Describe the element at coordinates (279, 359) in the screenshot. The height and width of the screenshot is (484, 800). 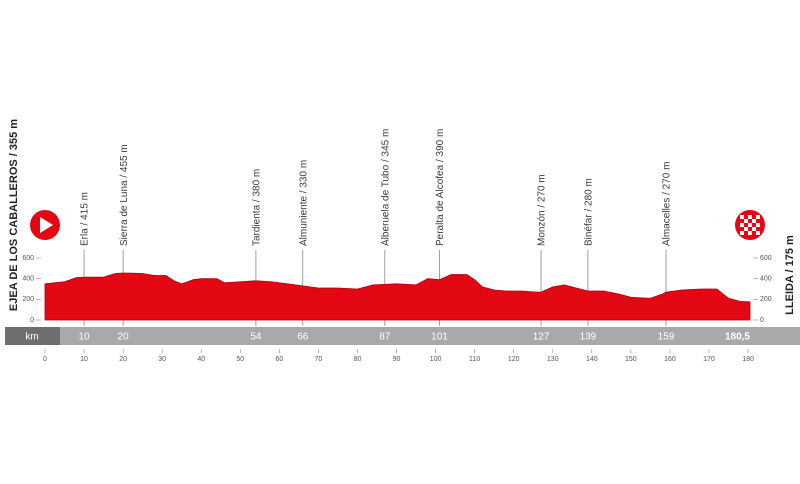
I see `x-tick-label: 60` at that location.